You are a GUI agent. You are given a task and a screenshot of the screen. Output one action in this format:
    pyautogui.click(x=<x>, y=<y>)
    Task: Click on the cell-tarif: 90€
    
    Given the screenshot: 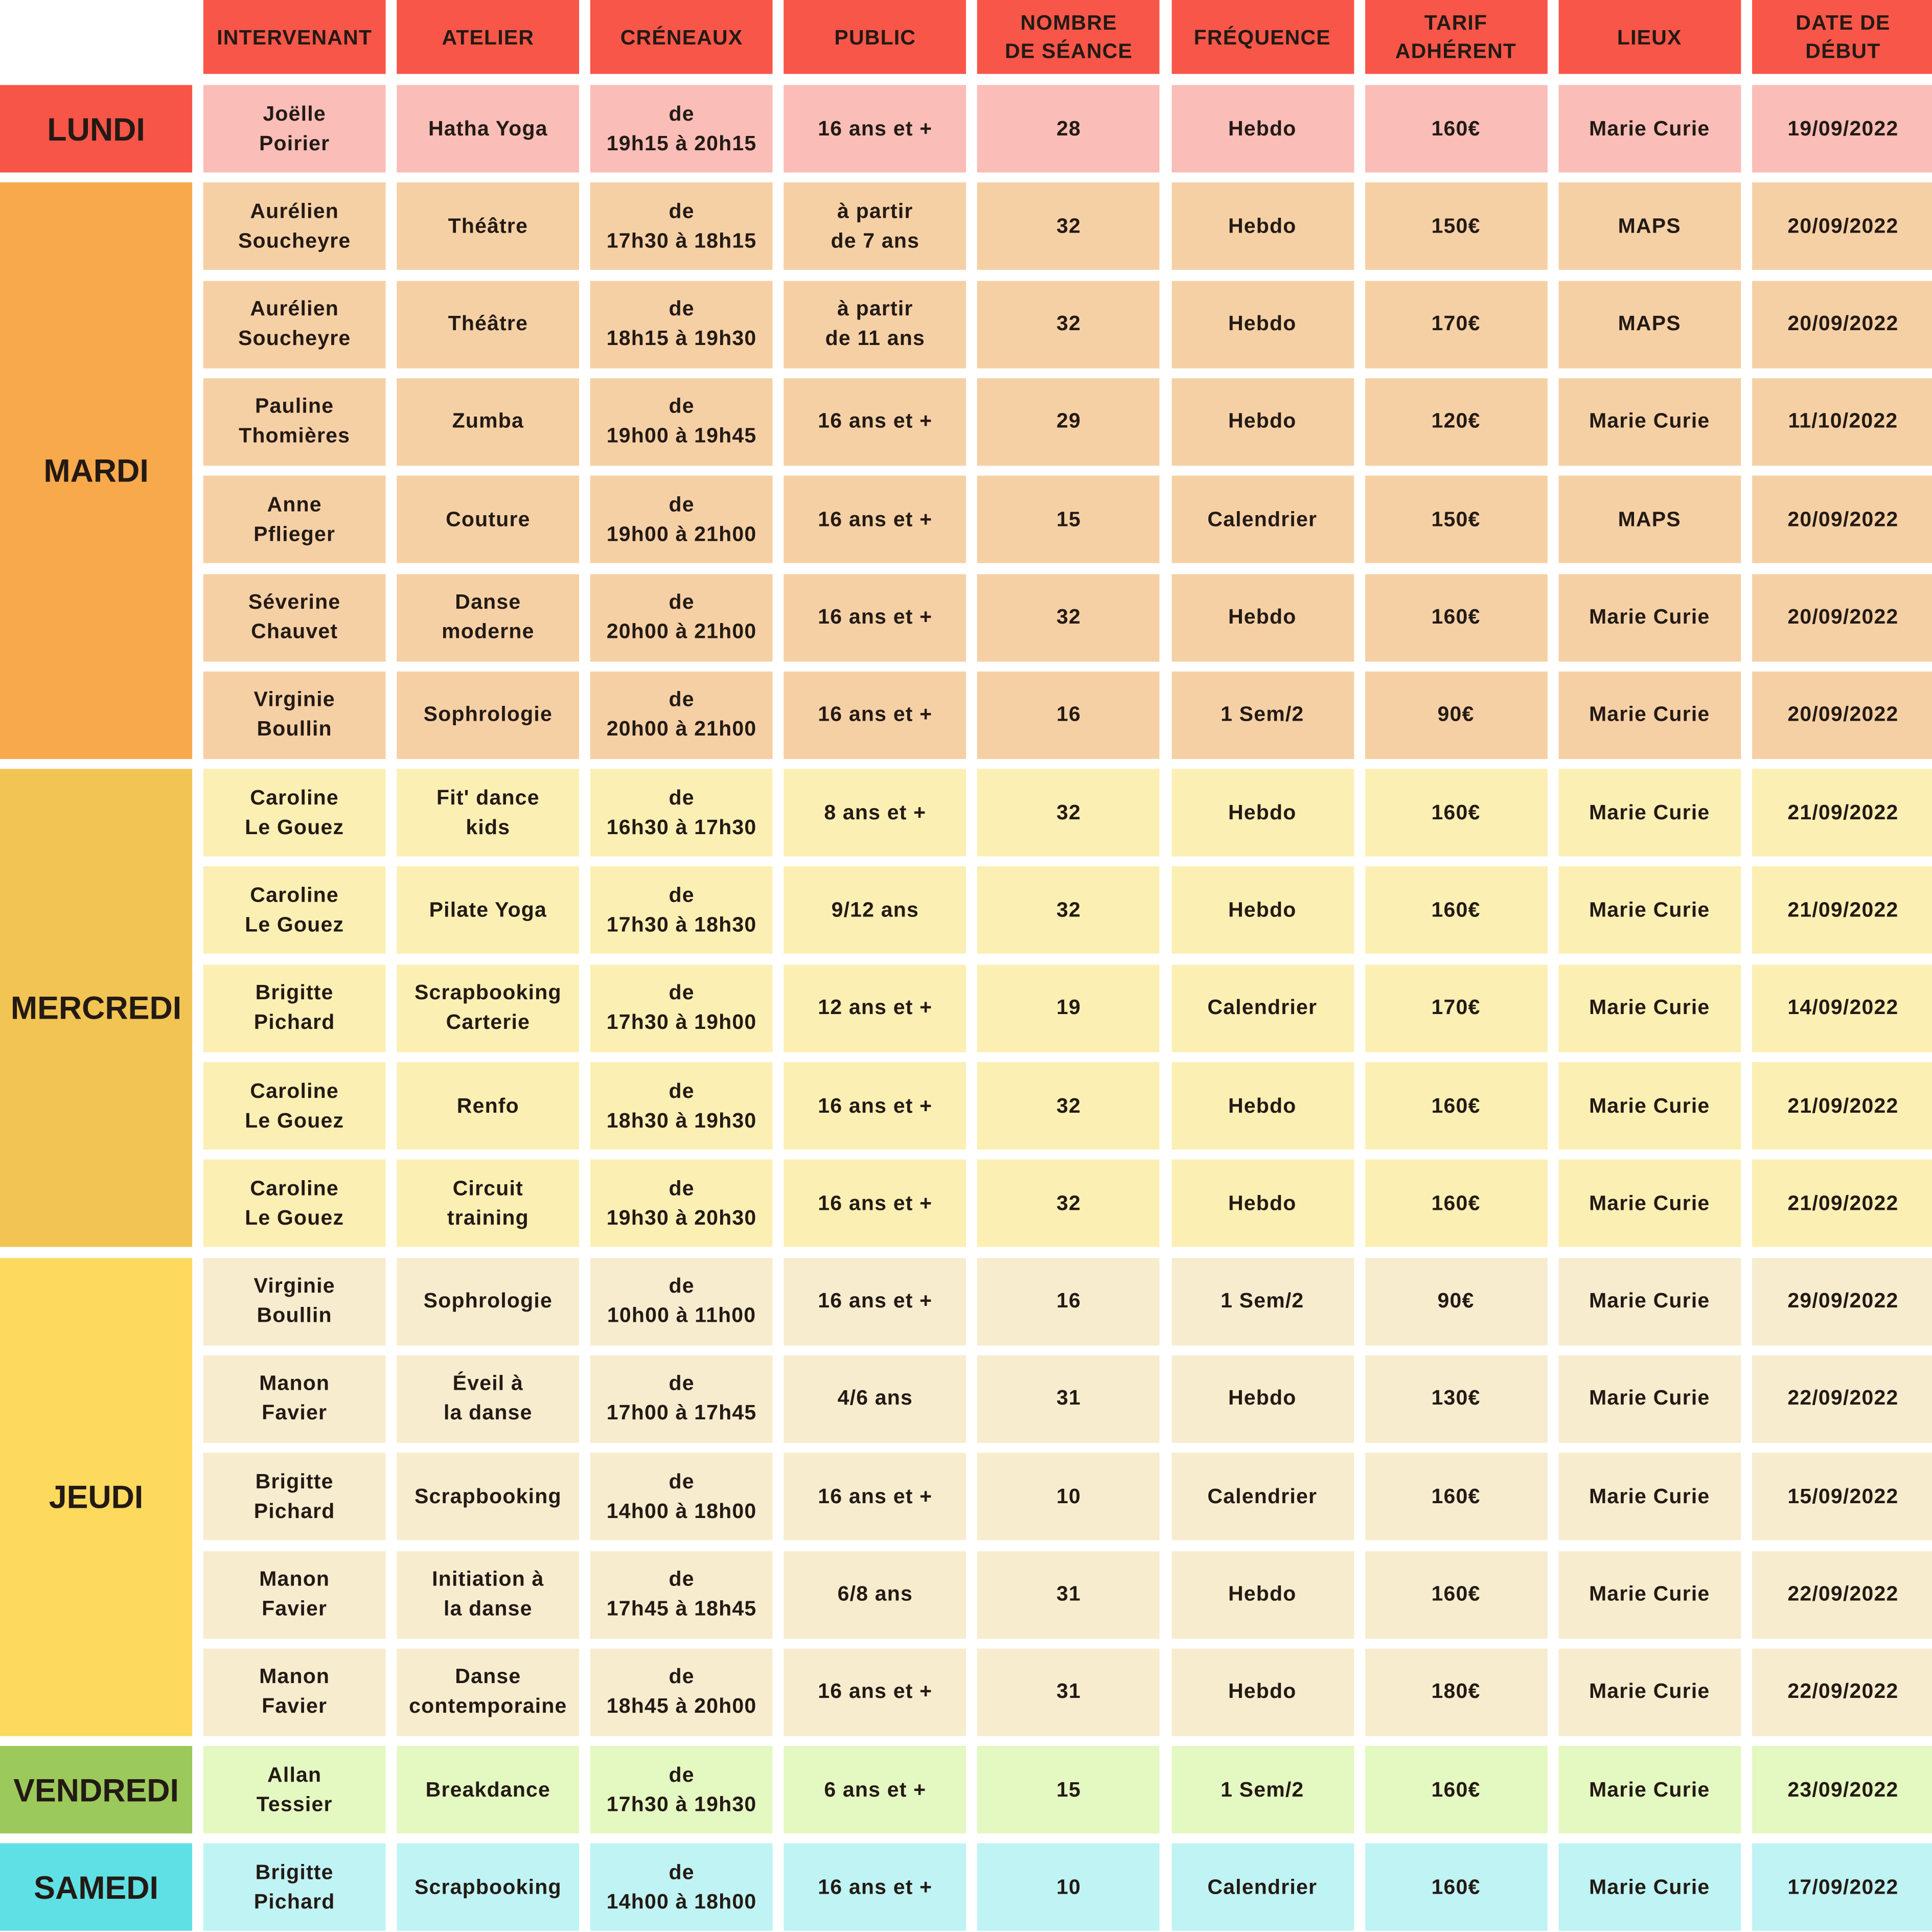 What is the action you would take?
    pyautogui.click(x=1456, y=715)
    